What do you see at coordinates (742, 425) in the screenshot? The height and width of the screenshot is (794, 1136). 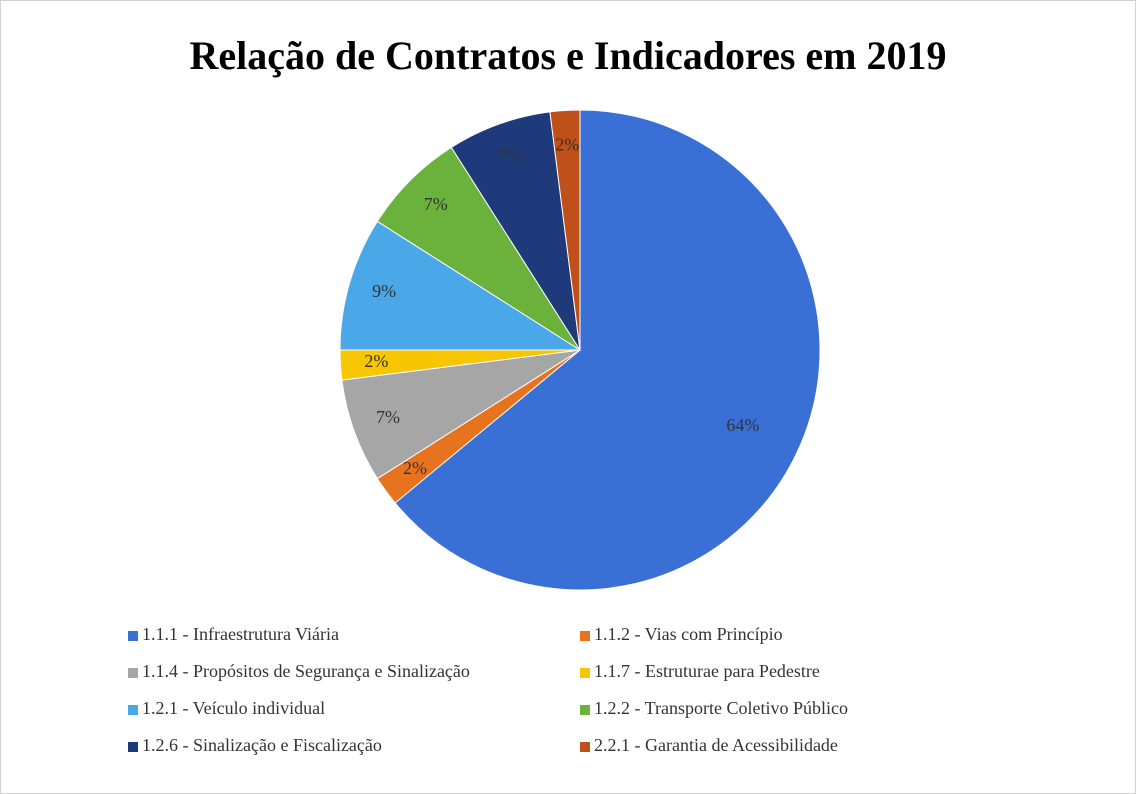 I see `data-label: 64%` at bounding box center [742, 425].